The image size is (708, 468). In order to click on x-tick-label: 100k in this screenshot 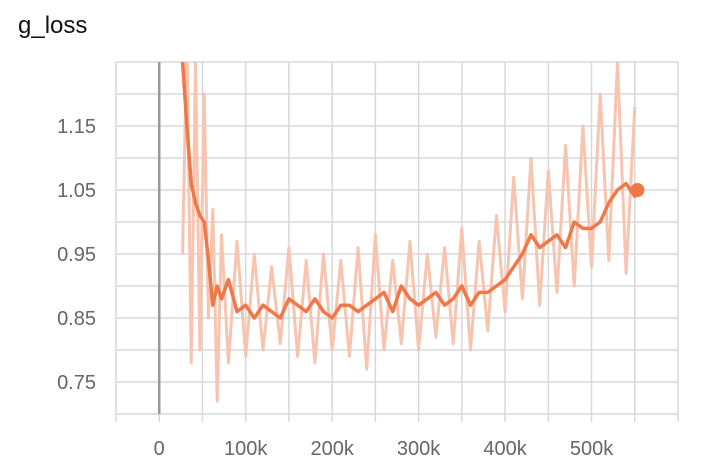, I will do `click(246, 449)`.